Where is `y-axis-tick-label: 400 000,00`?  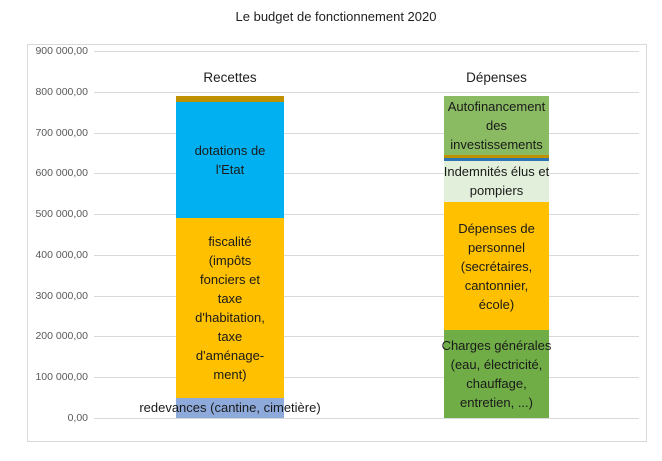
y-axis-tick-label: 400 000,00 is located at coordinates (61, 254).